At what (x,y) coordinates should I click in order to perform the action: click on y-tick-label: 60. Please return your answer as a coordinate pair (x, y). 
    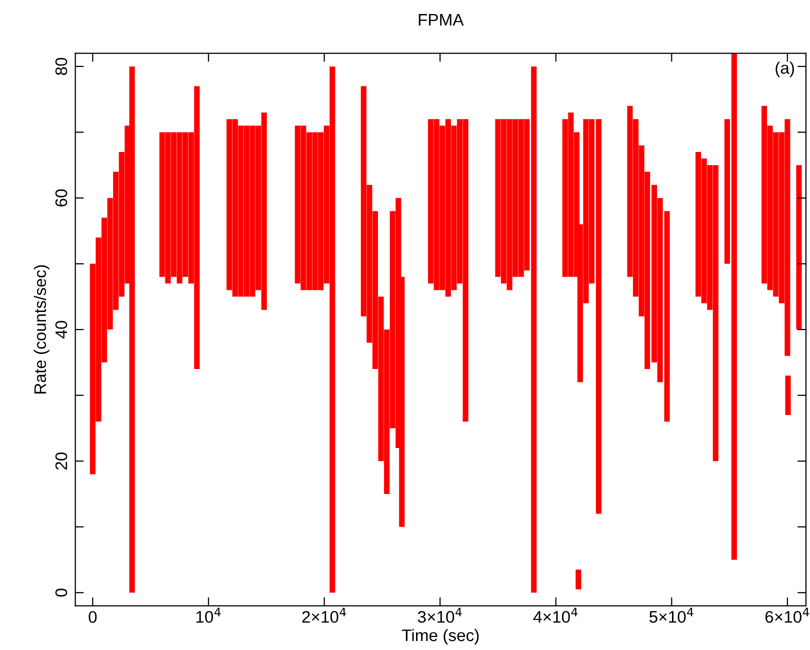
    Looking at the image, I should click on (61, 197).